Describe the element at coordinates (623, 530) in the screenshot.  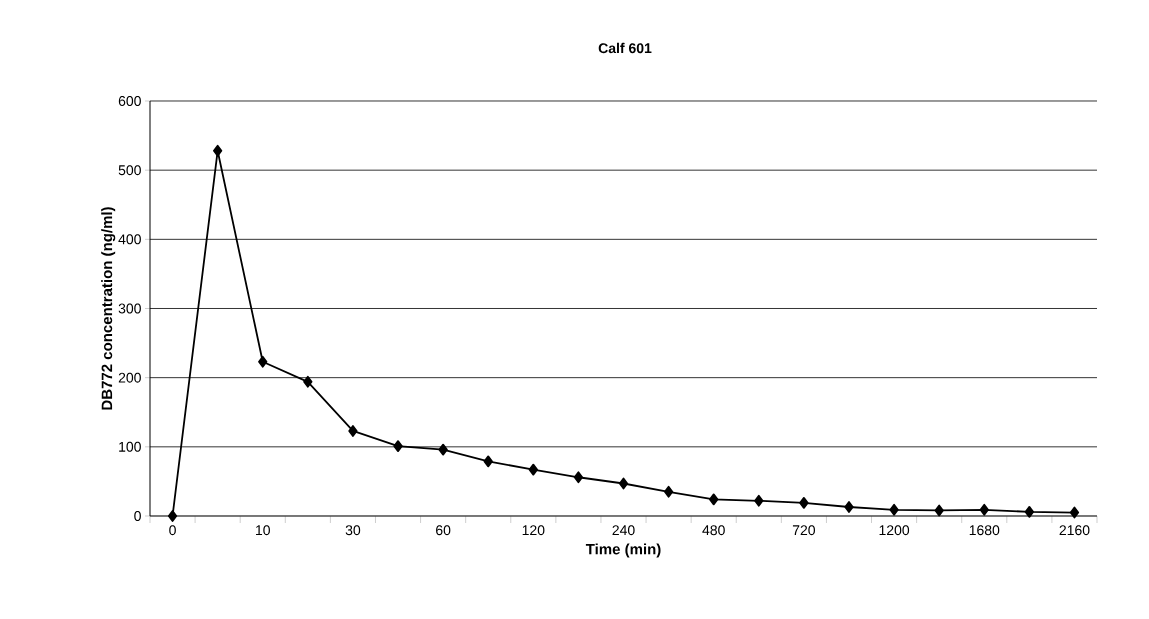
I see `x-tick-label: 240` at that location.